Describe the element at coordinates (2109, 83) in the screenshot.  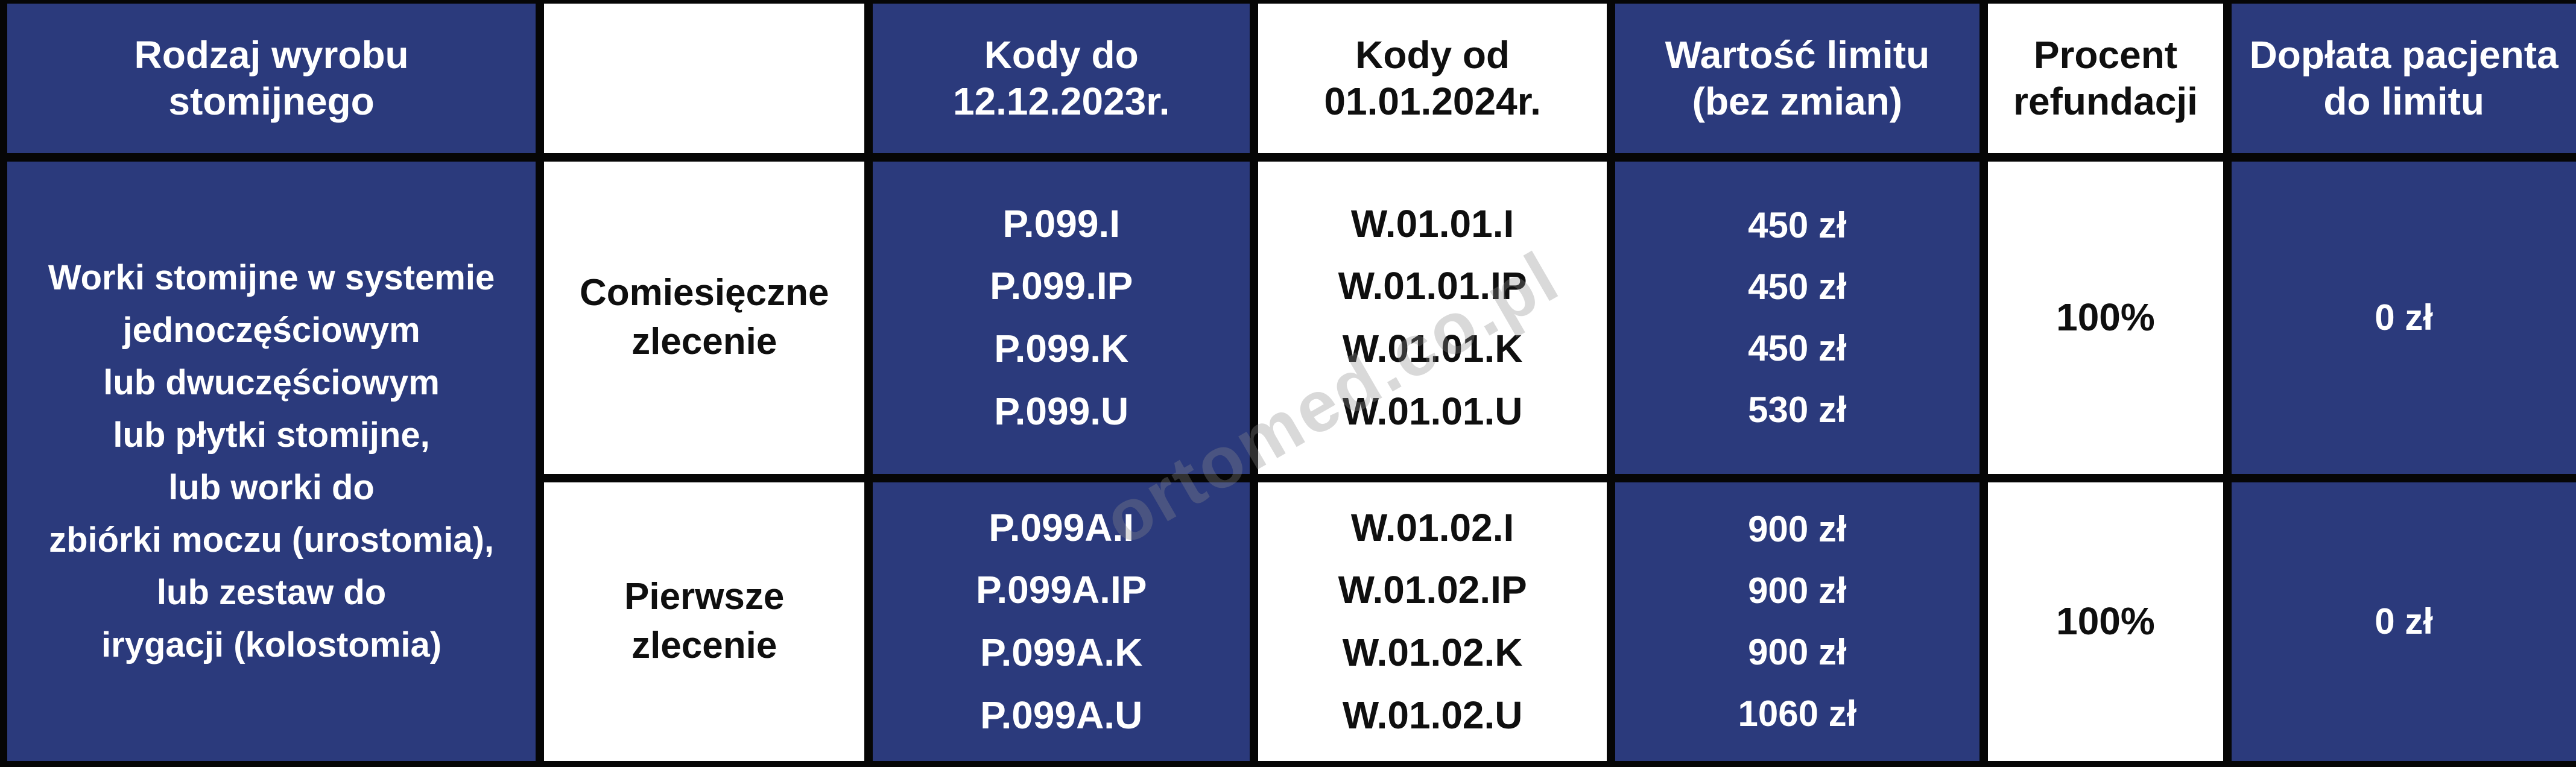
I see `header-refund-percent: Procent refundacji` at that location.